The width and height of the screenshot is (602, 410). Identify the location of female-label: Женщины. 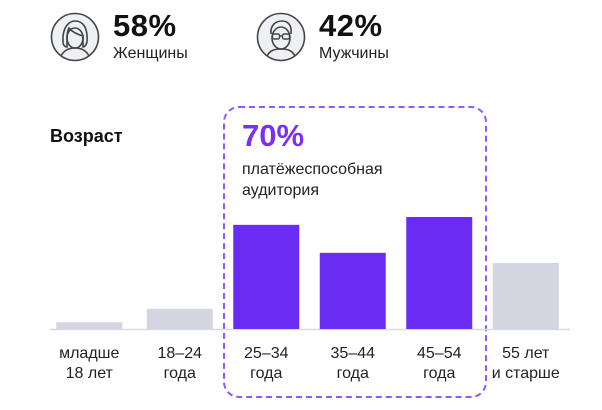
(150, 53).